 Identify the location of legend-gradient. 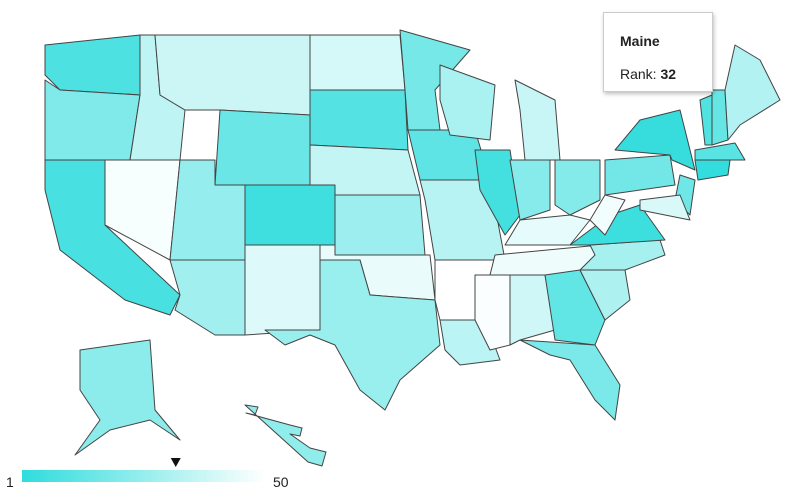
(143, 476).